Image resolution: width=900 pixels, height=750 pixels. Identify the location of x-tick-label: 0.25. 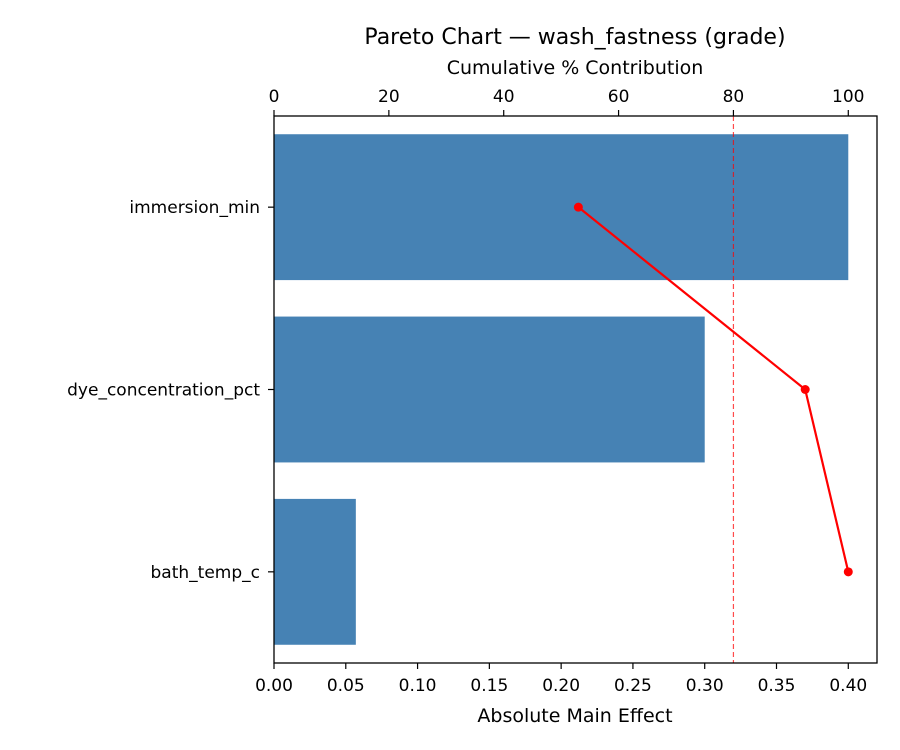
(633, 686).